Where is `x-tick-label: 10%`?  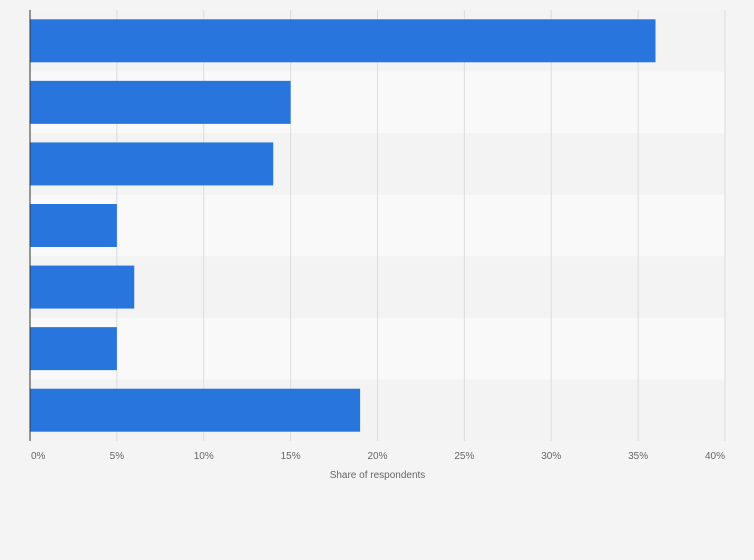 x-tick-label: 10% is located at coordinates (204, 456).